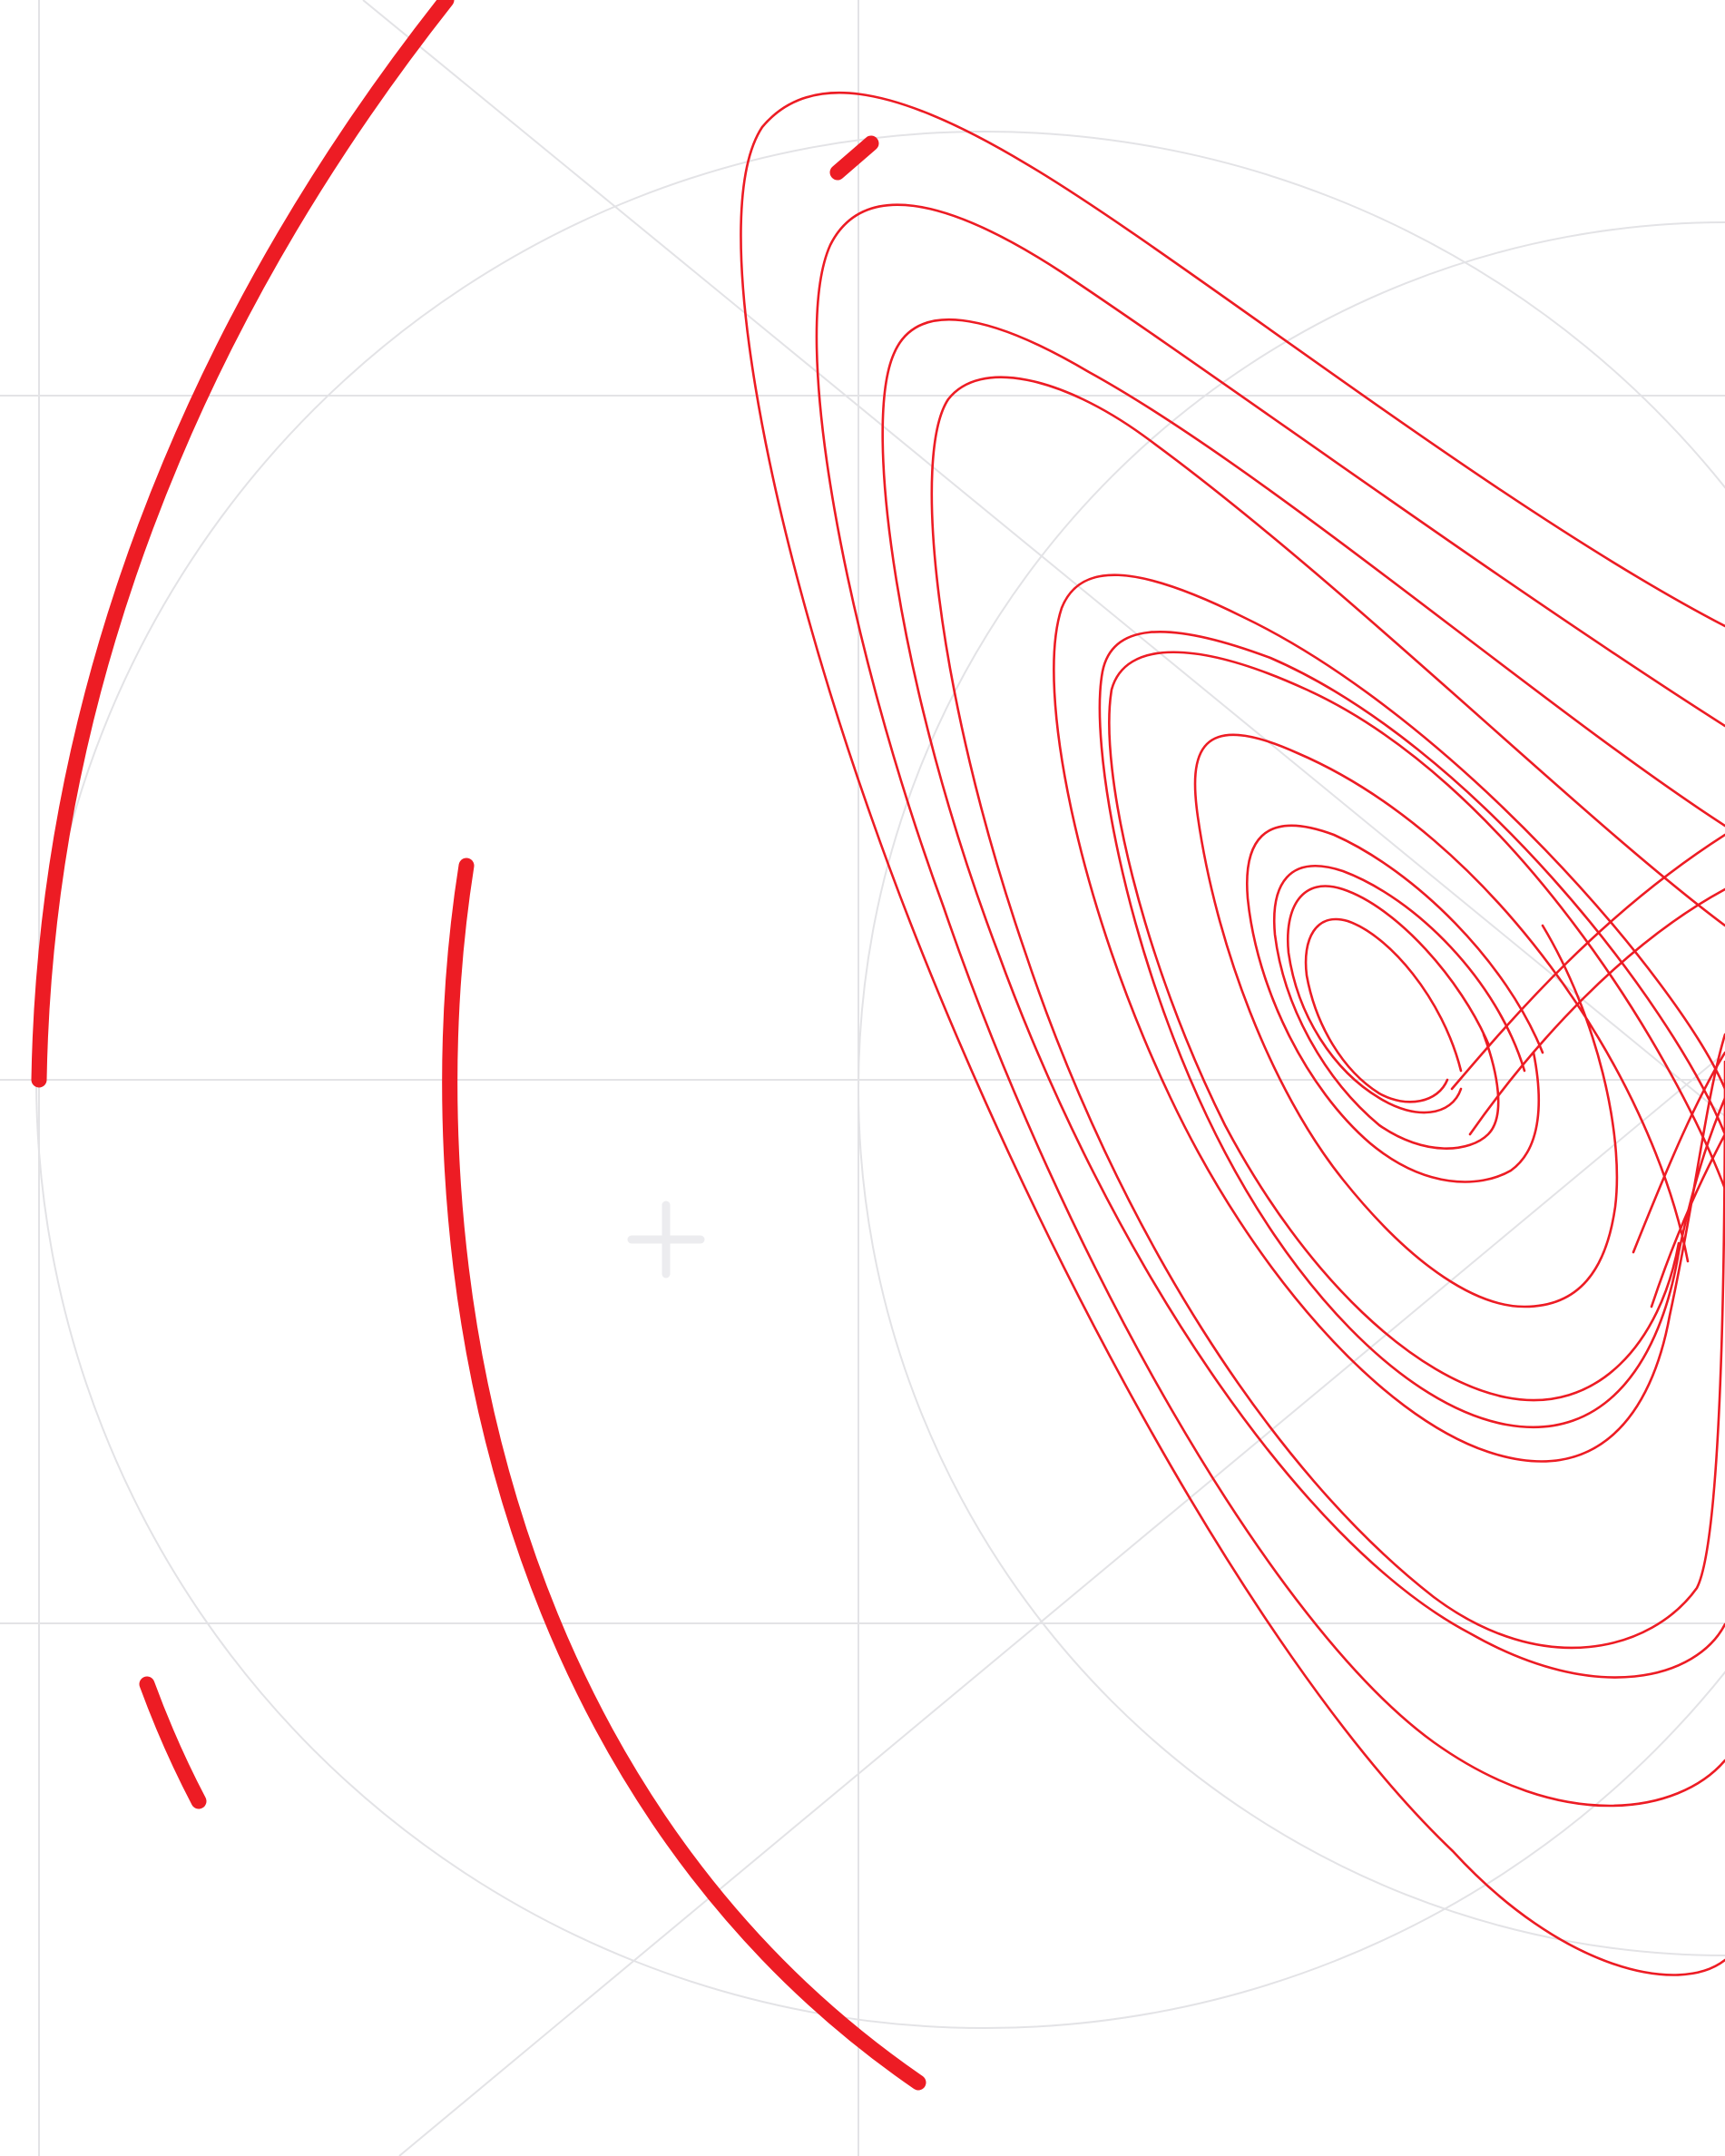 The width and height of the screenshot is (1725, 2156). What do you see at coordinates (243, 544) in the screenshot?
I see `outer-arc` at bounding box center [243, 544].